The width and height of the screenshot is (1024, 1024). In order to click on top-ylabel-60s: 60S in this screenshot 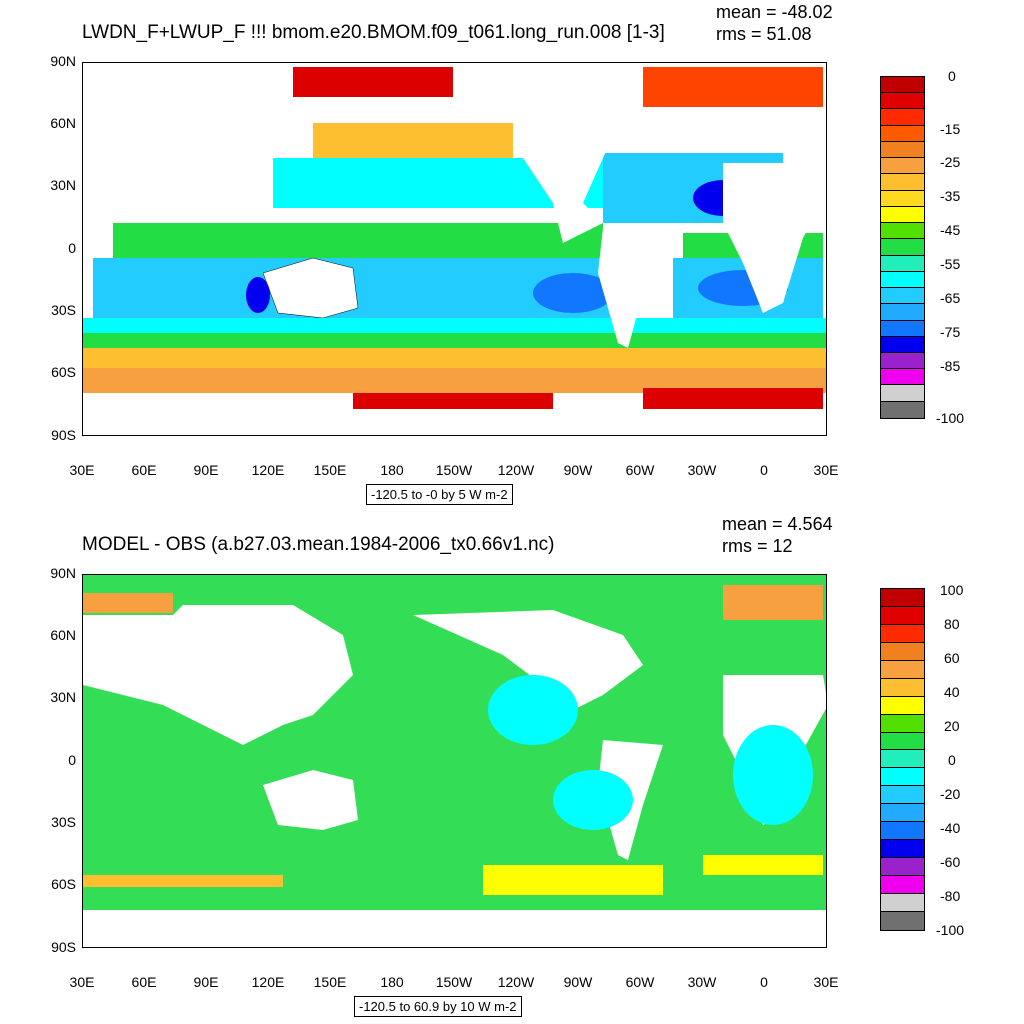, I will do `click(63, 372)`.